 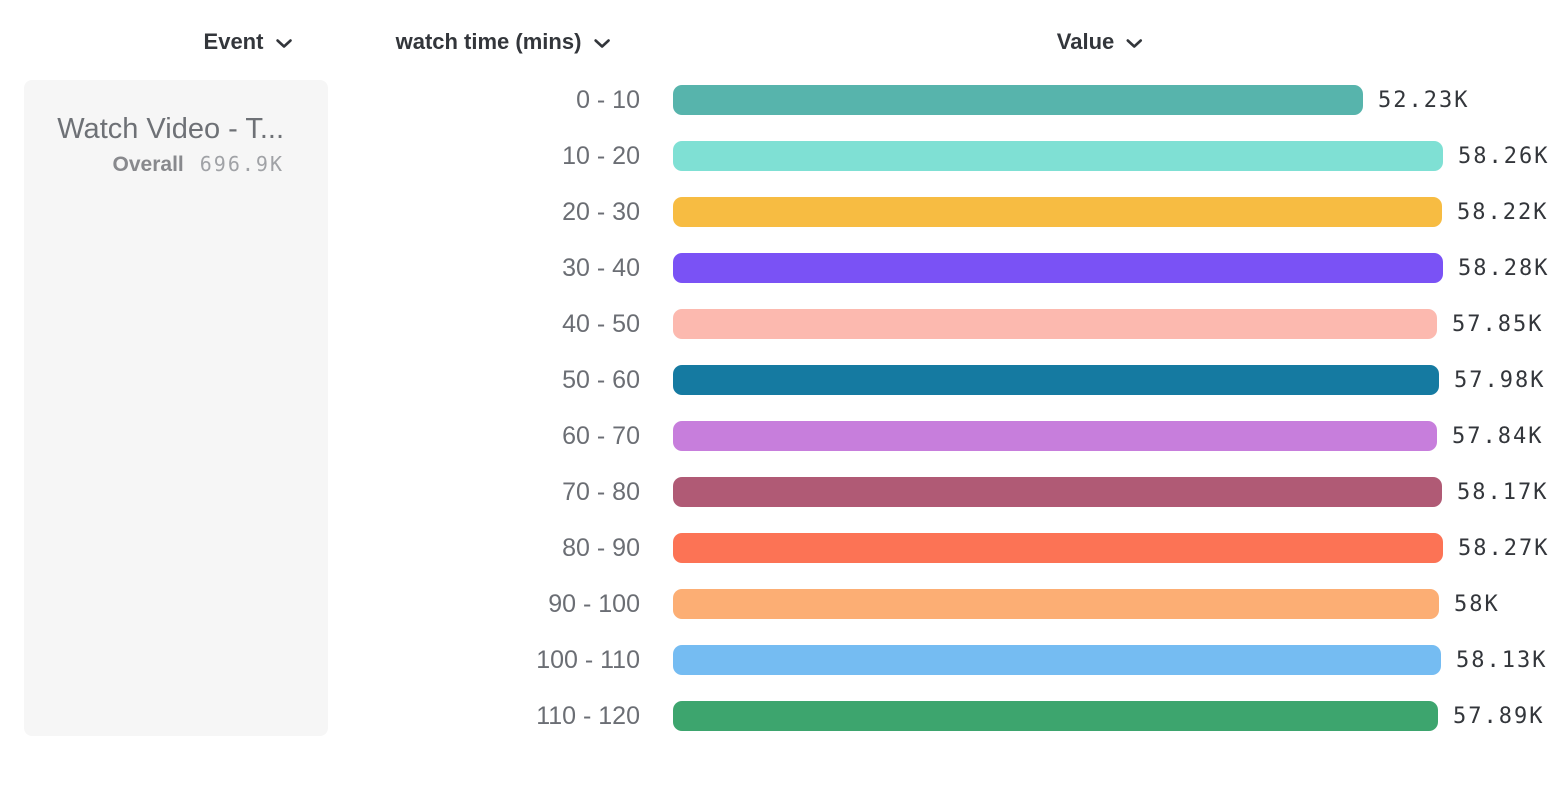 I want to click on value-label: 58.27K, so click(x=1504, y=548).